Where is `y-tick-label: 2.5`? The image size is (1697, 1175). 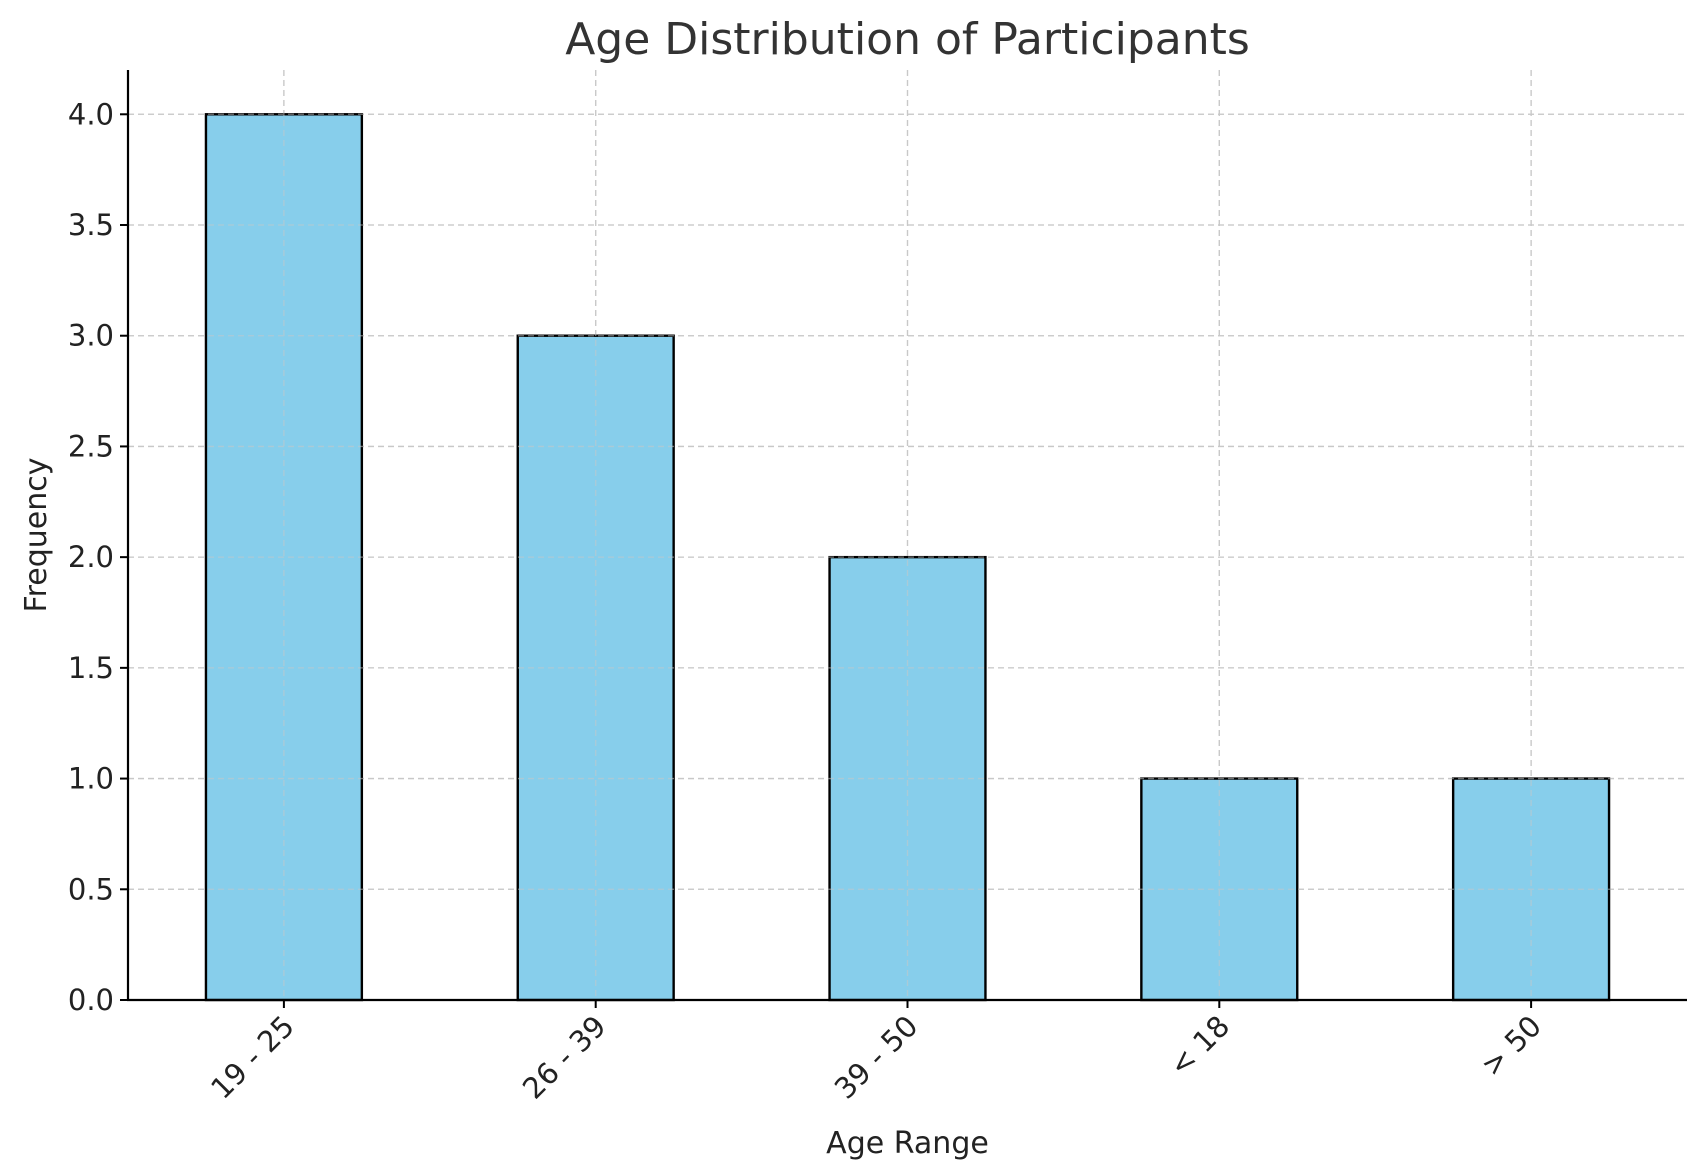
y-tick-label: 2.5 is located at coordinates (91, 446).